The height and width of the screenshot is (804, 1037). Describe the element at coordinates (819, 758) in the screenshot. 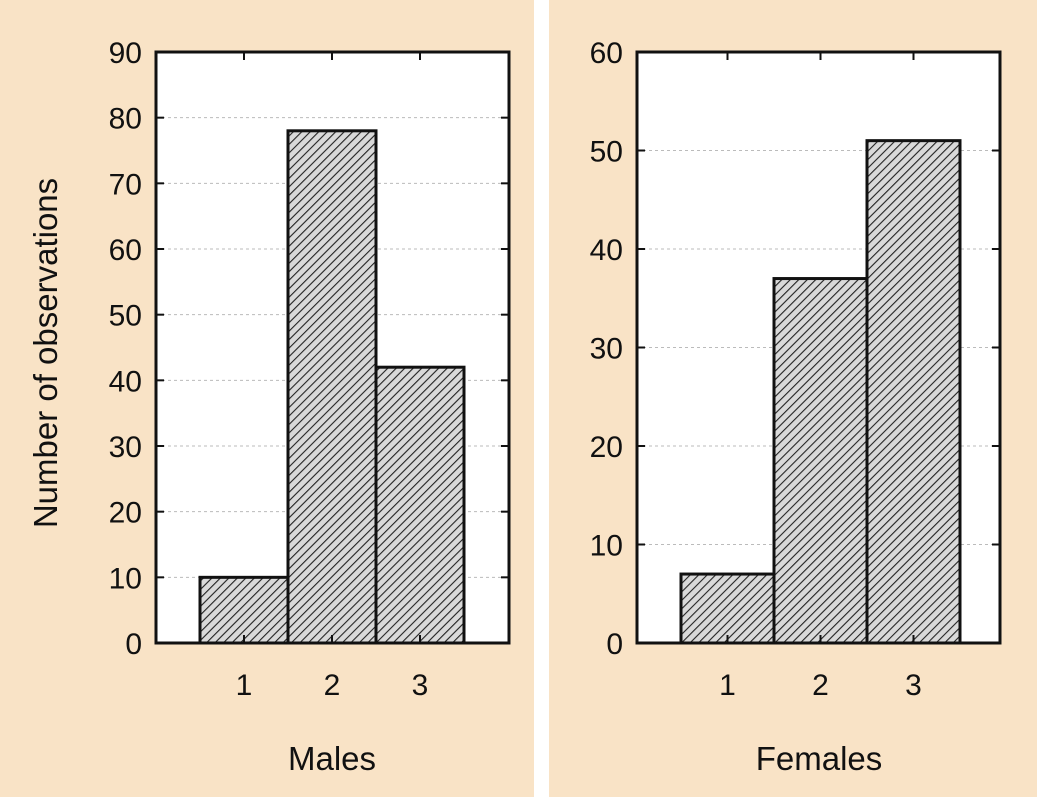

I see `x-axis-title: Females` at that location.